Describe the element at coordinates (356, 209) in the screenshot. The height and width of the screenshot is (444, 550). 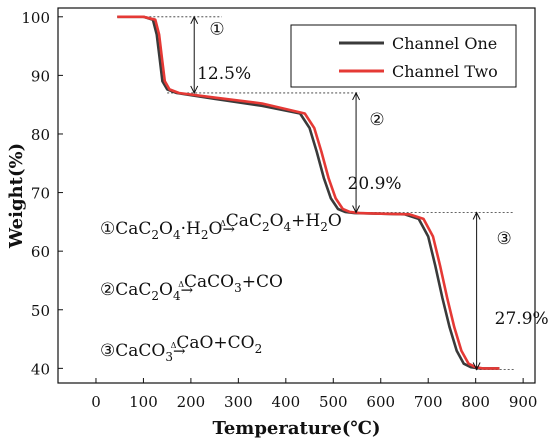
I see `step-2-arrow-head-down` at that location.